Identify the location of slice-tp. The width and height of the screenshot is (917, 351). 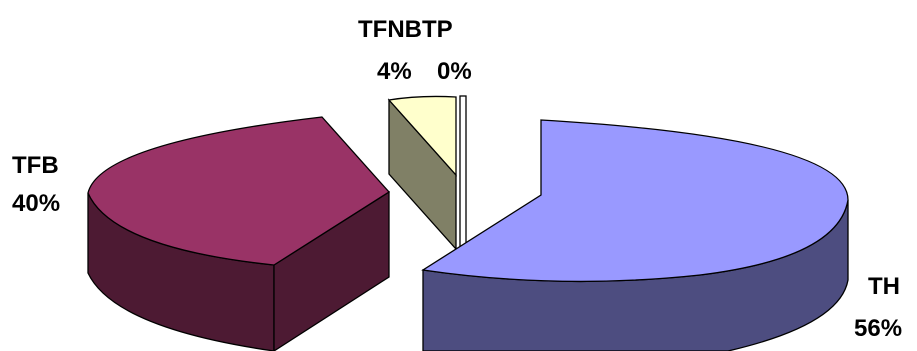
(463, 172).